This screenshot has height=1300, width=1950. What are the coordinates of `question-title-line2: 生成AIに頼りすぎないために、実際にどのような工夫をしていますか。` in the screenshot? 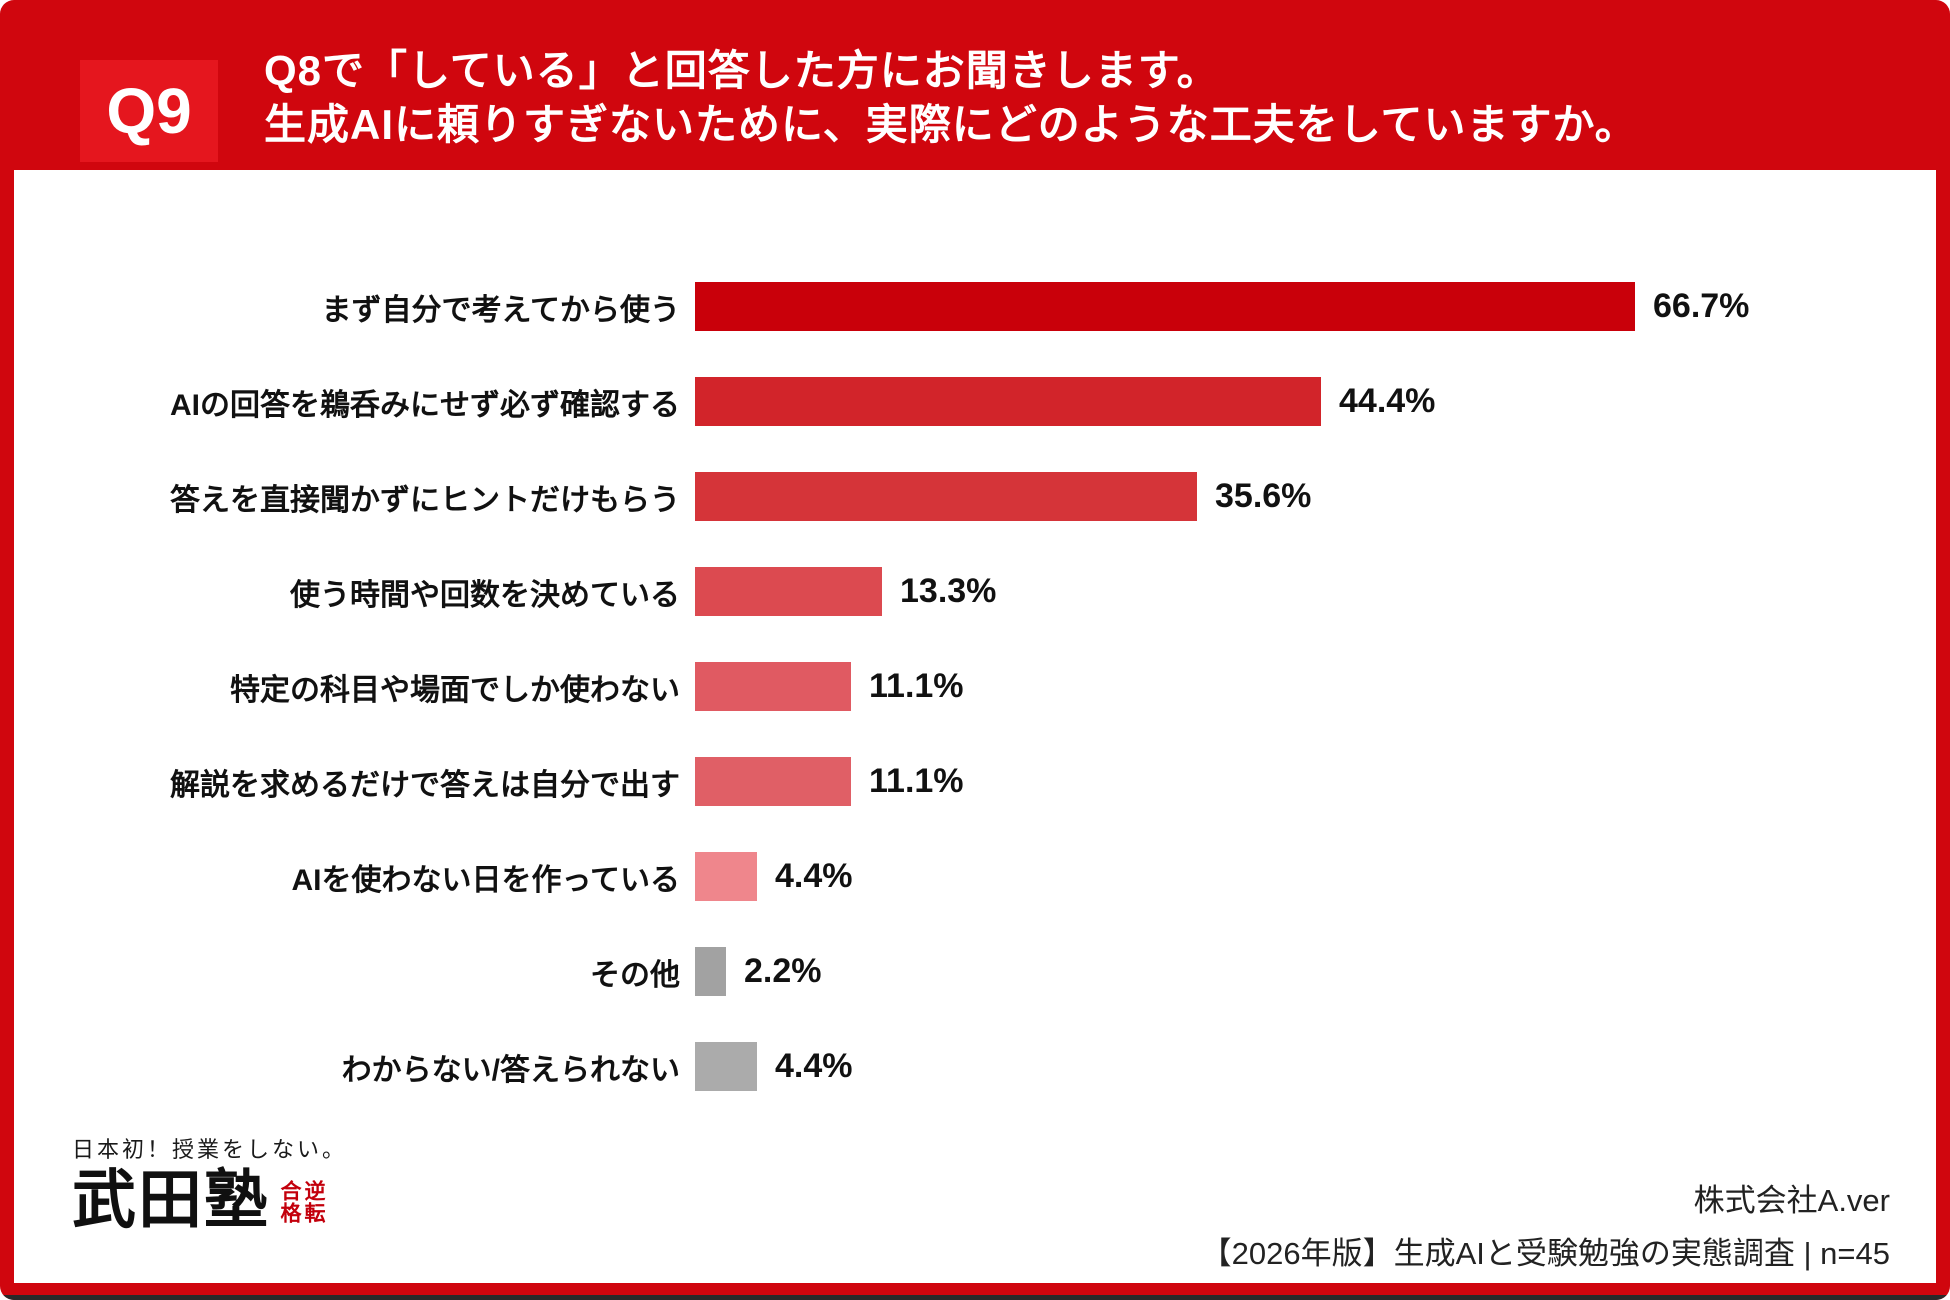 It's located at (951, 124).